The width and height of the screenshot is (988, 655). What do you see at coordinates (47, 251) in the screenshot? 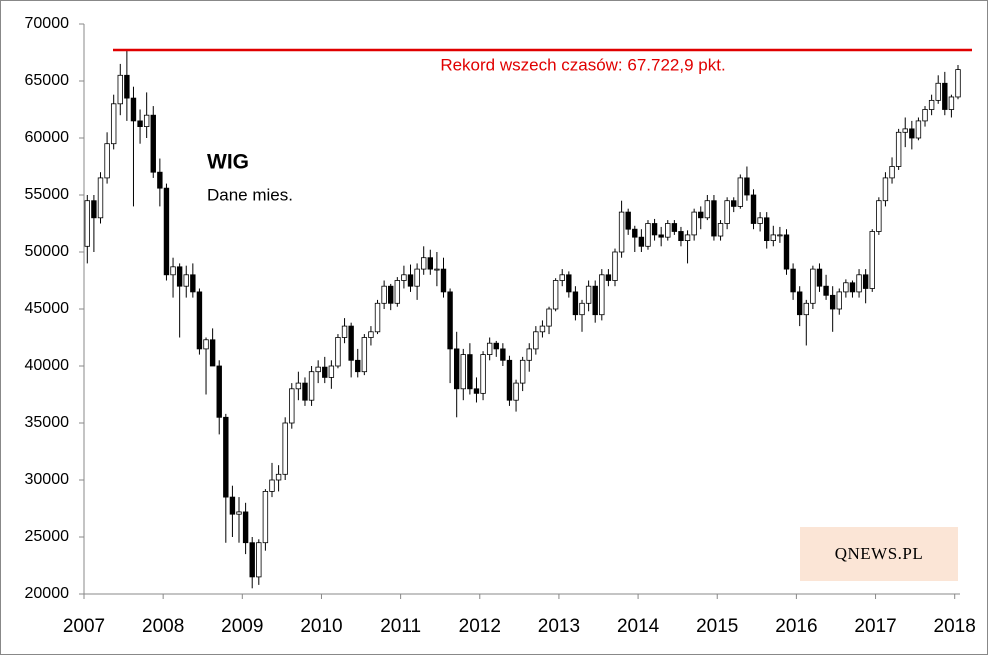
I see `y-tick-label: 50000` at bounding box center [47, 251].